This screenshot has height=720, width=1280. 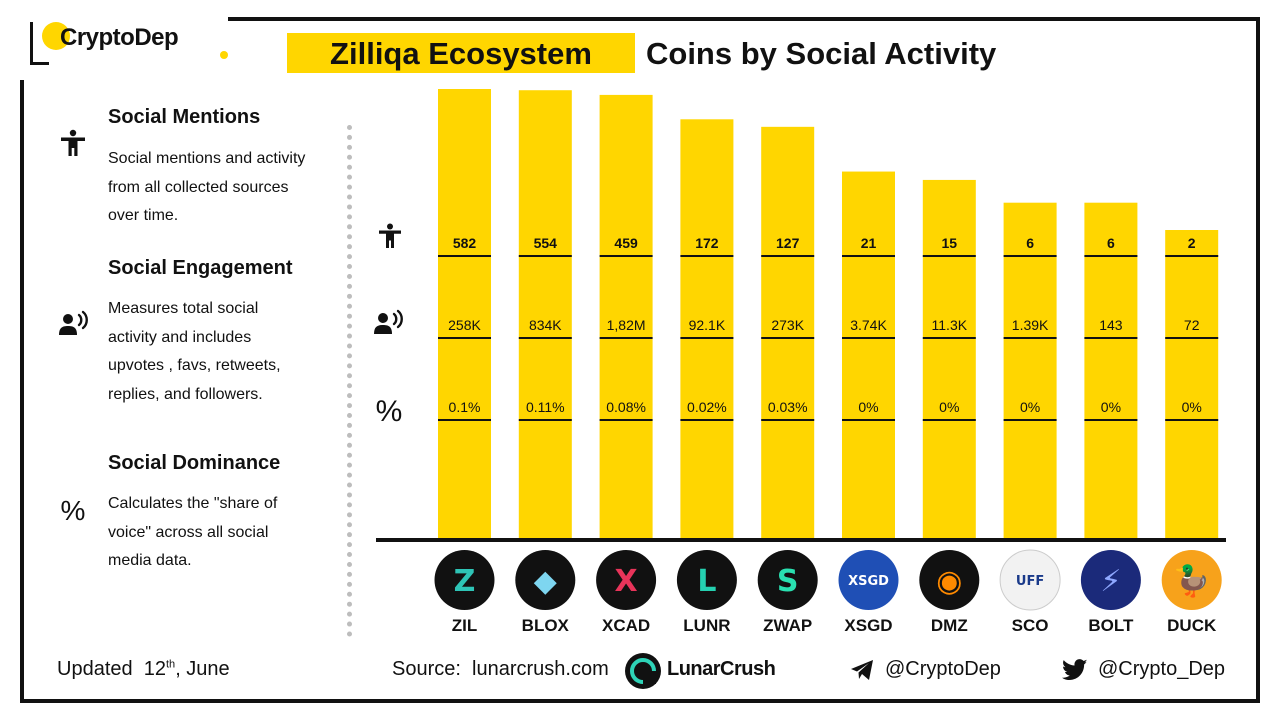 I want to click on logo-dot, so click(x=224, y=55).